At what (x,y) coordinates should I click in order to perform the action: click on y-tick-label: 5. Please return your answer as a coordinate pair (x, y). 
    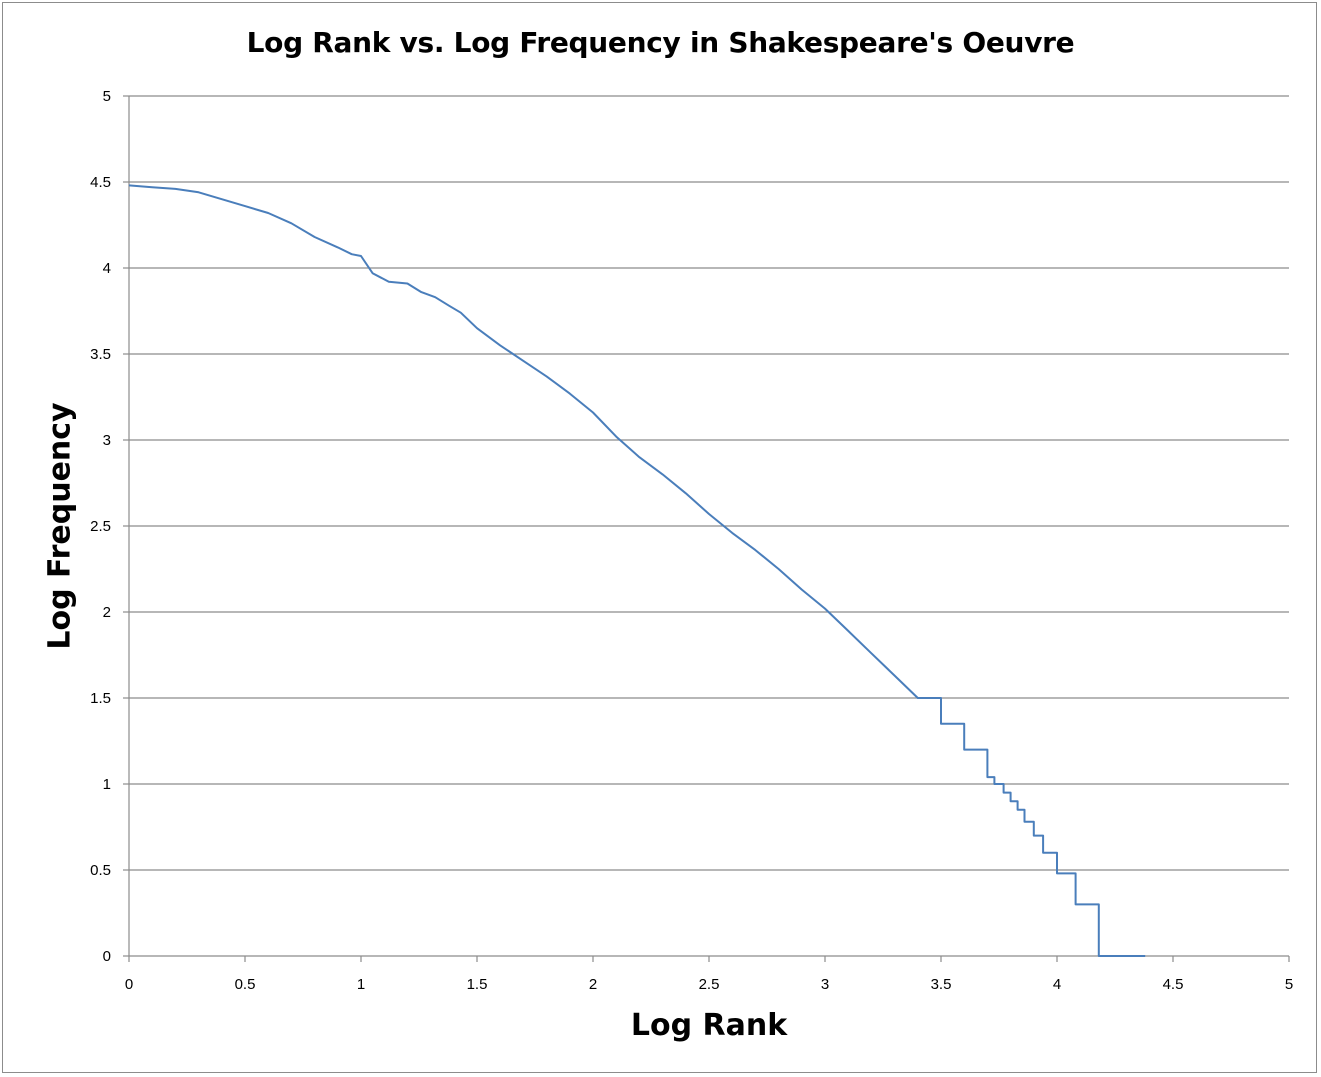
    Looking at the image, I should click on (107, 96).